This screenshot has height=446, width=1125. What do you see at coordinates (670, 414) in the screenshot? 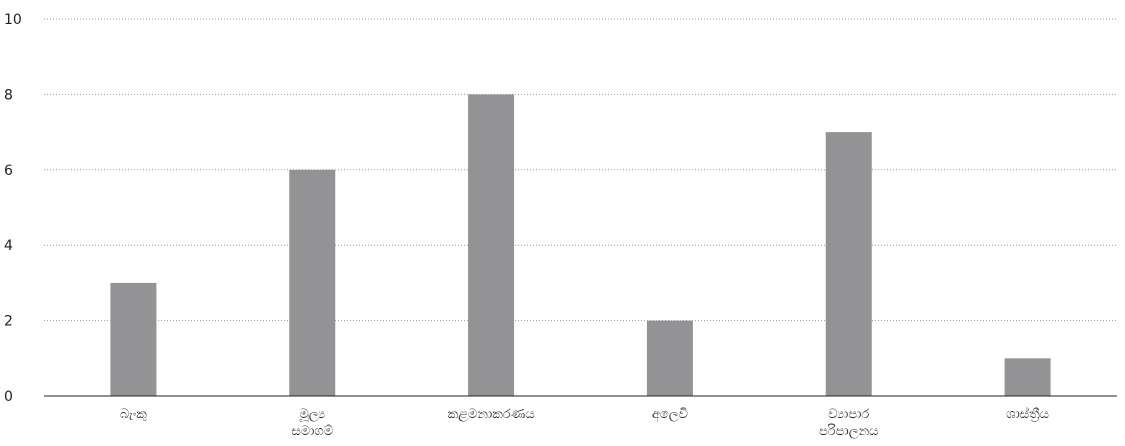
I see `x-tick-label: අලෙවි` at bounding box center [670, 414].